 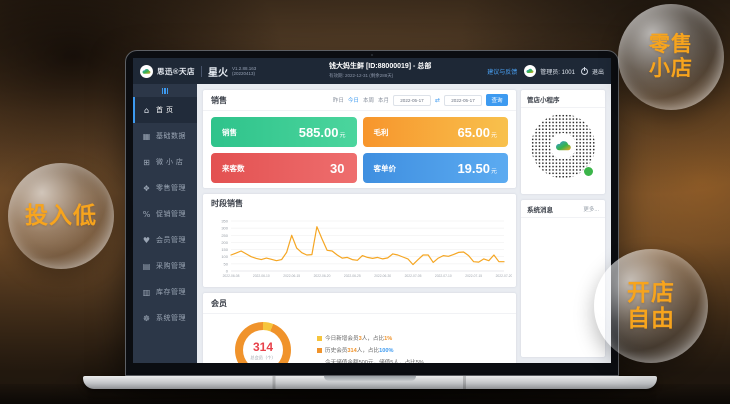 I want to click on svg-text: 0, so click(x=227, y=271).